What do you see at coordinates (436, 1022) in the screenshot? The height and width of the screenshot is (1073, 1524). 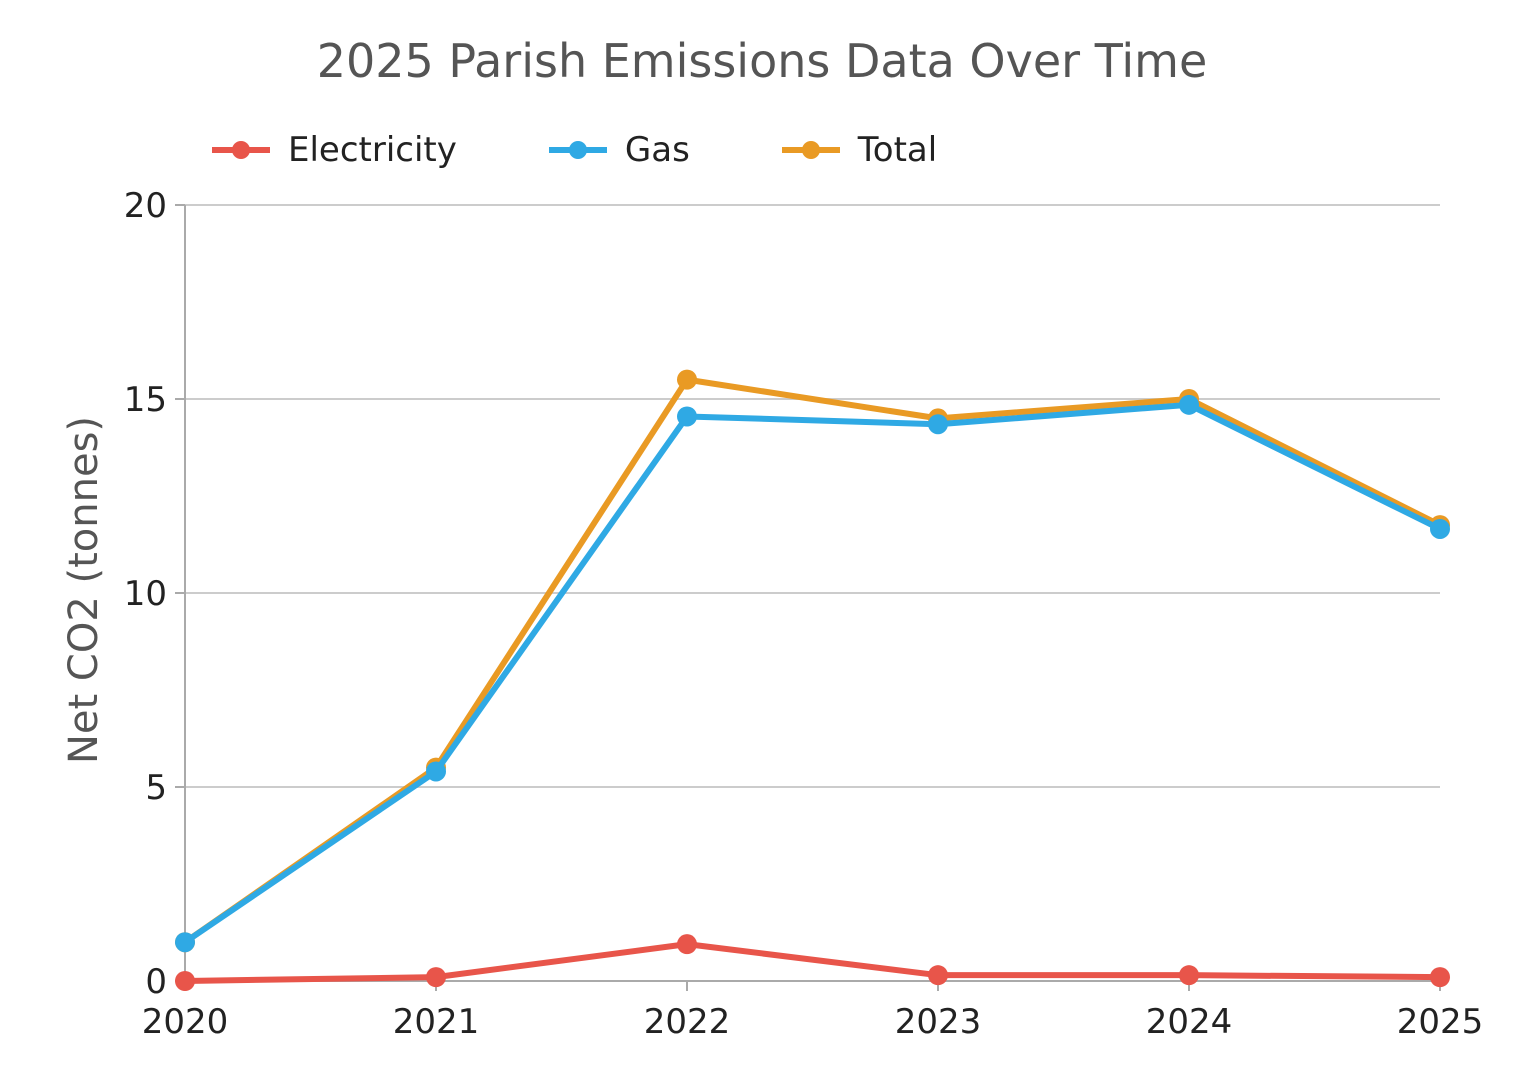 I see `x-tick-label-2021: 2021` at bounding box center [436, 1022].